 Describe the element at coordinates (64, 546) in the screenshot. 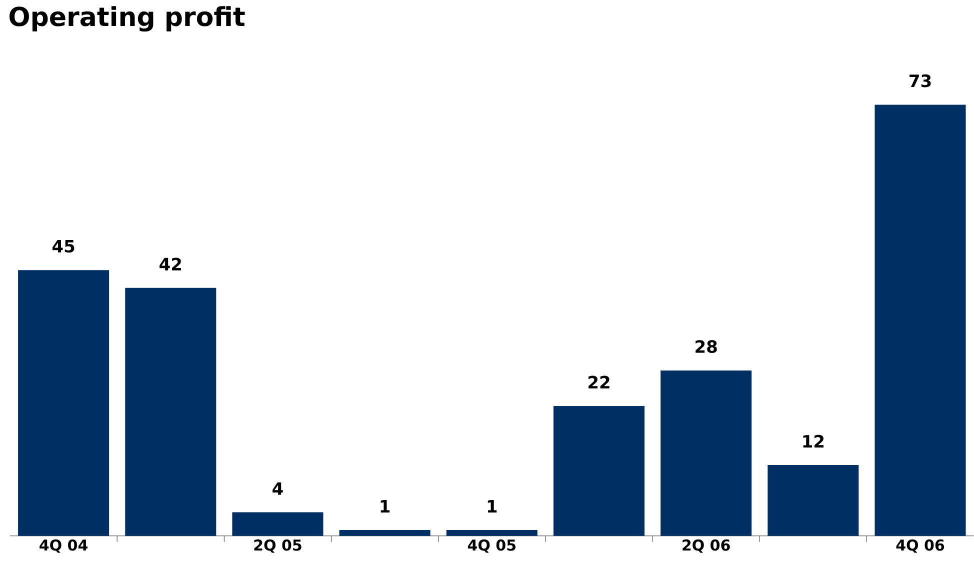

I see `x-tick-label: 4Q 04` at that location.